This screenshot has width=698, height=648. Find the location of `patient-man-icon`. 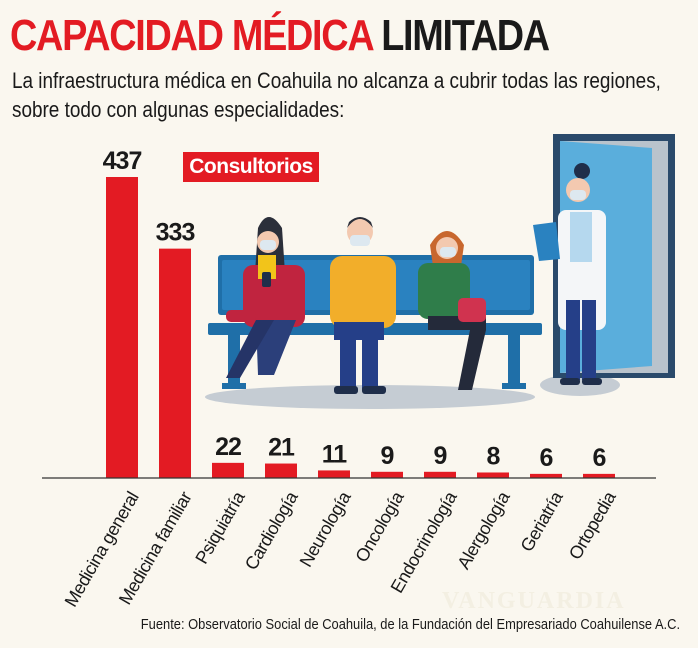

patient-man-icon is located at coordinates (363, 305).